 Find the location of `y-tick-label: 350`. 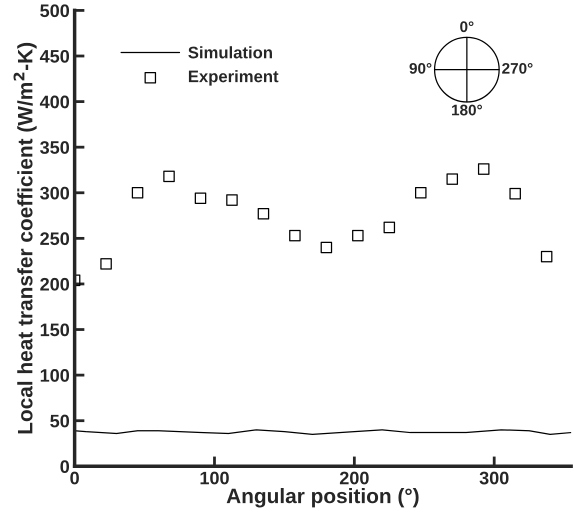

y-tick-label: 350 is located at coordinates (55, 147).